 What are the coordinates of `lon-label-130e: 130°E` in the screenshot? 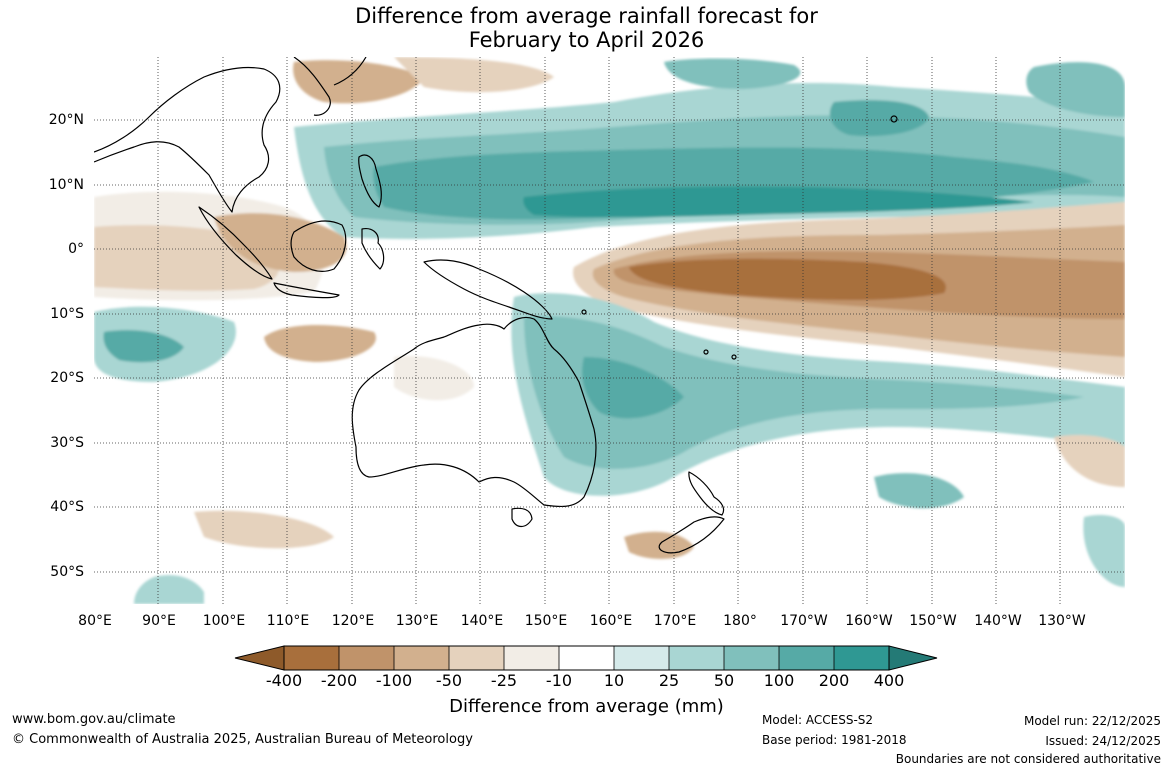 It's located at (417, 621).